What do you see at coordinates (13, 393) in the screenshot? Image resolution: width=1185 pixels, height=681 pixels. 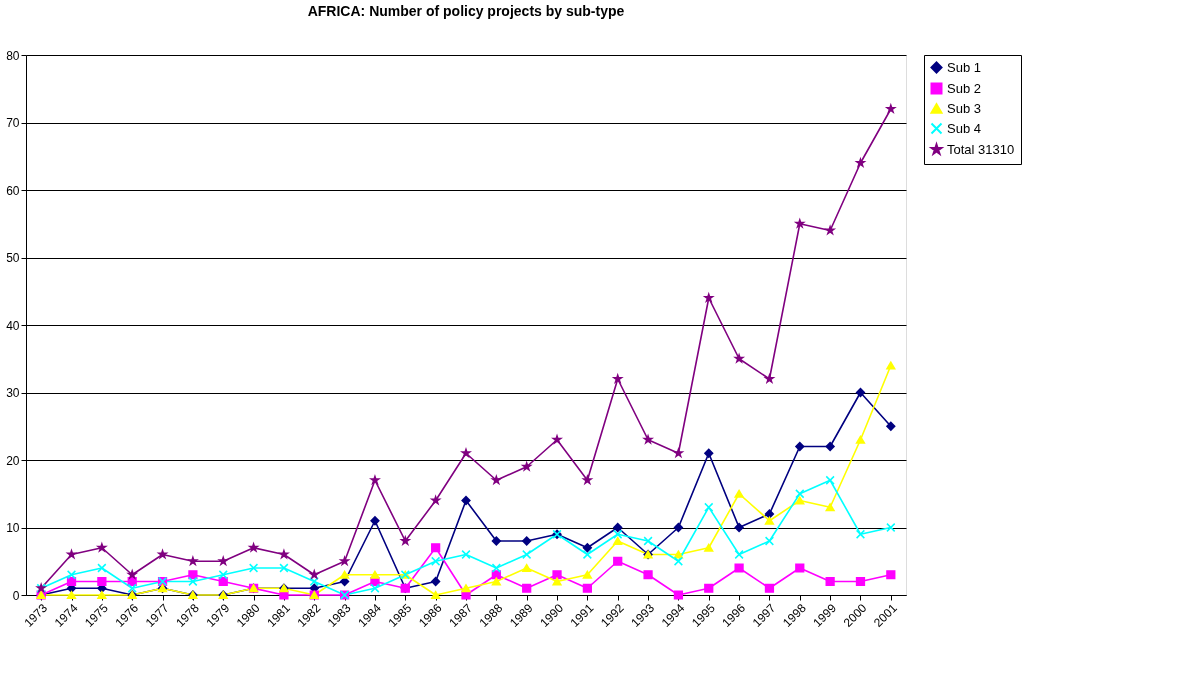 I see `y-tick-label: 30` at bounding box center [13, 393].